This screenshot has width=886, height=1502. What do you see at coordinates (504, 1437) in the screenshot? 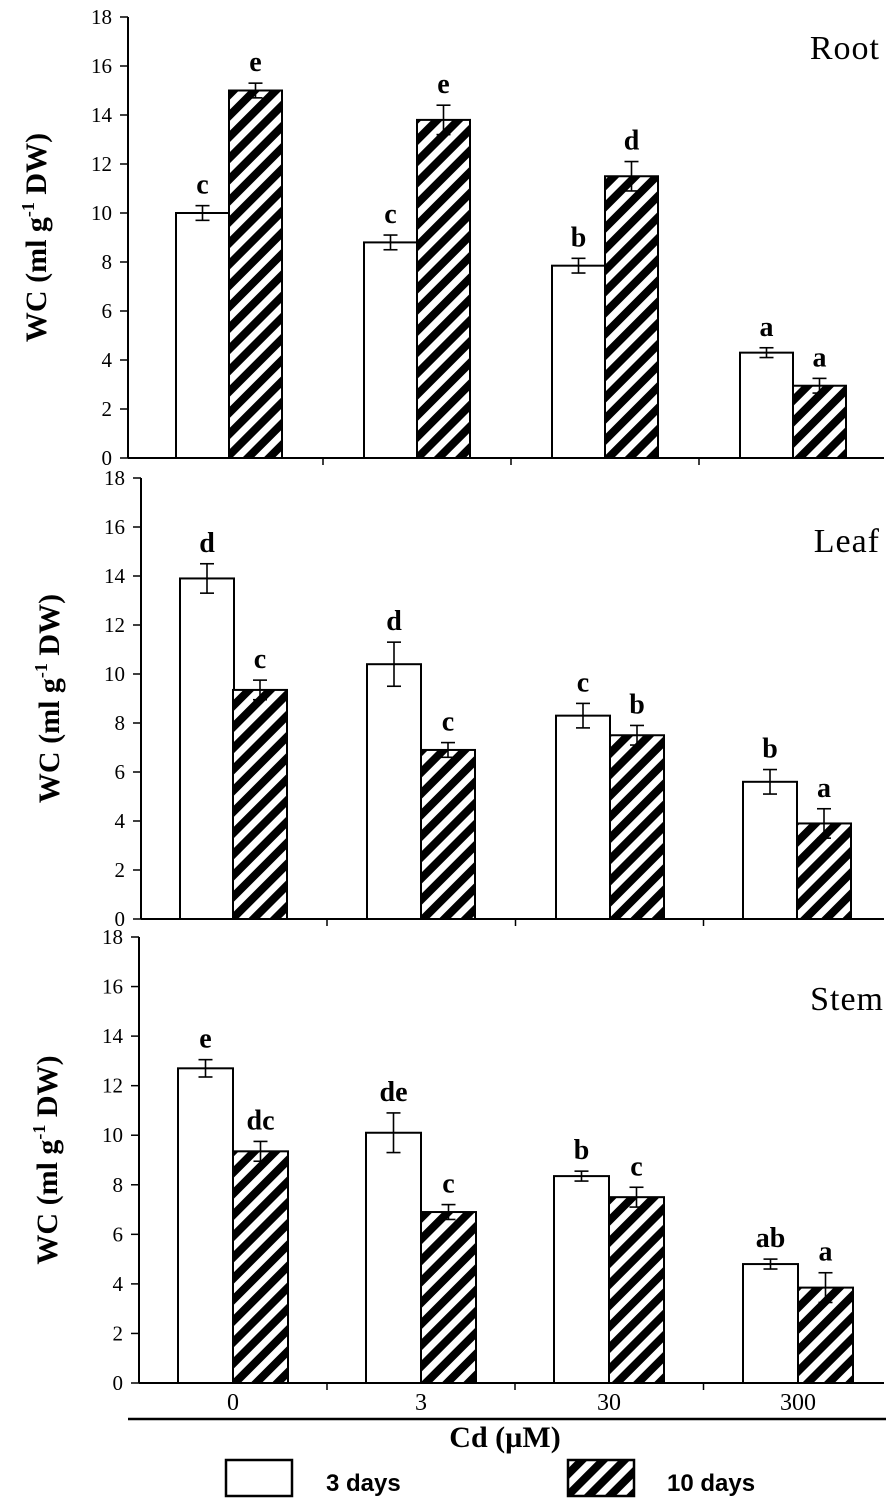
I see `x-axis-title: Cd (µM)` at bounding box center [504, 1437].